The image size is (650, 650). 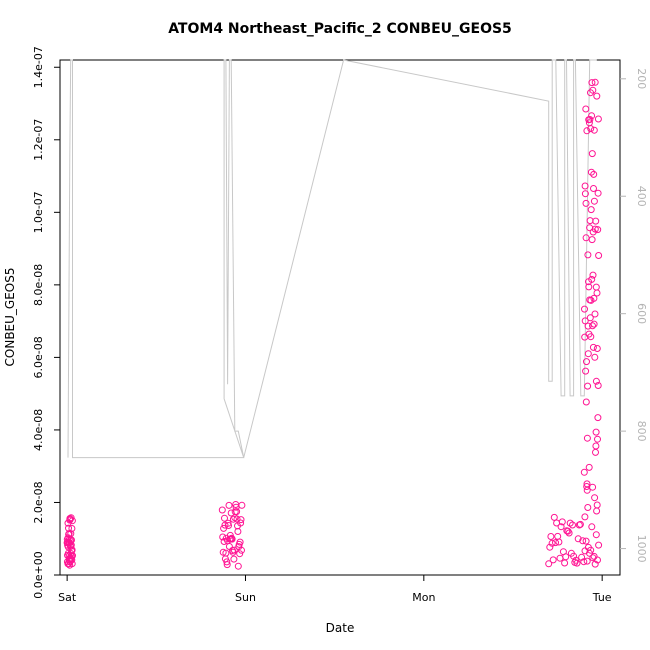 What do you see at coordinates (38, 574) in the screenshot?
I see `y-tick-label: 0.0e+00` at bounding box center [38, 574].